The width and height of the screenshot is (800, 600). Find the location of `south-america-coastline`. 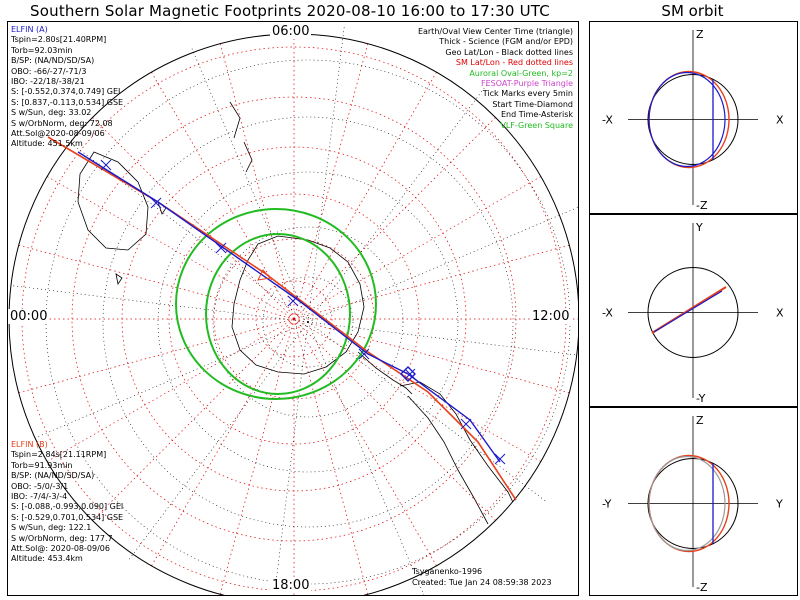

south-america-coastline is located at coordinates (479, 488).